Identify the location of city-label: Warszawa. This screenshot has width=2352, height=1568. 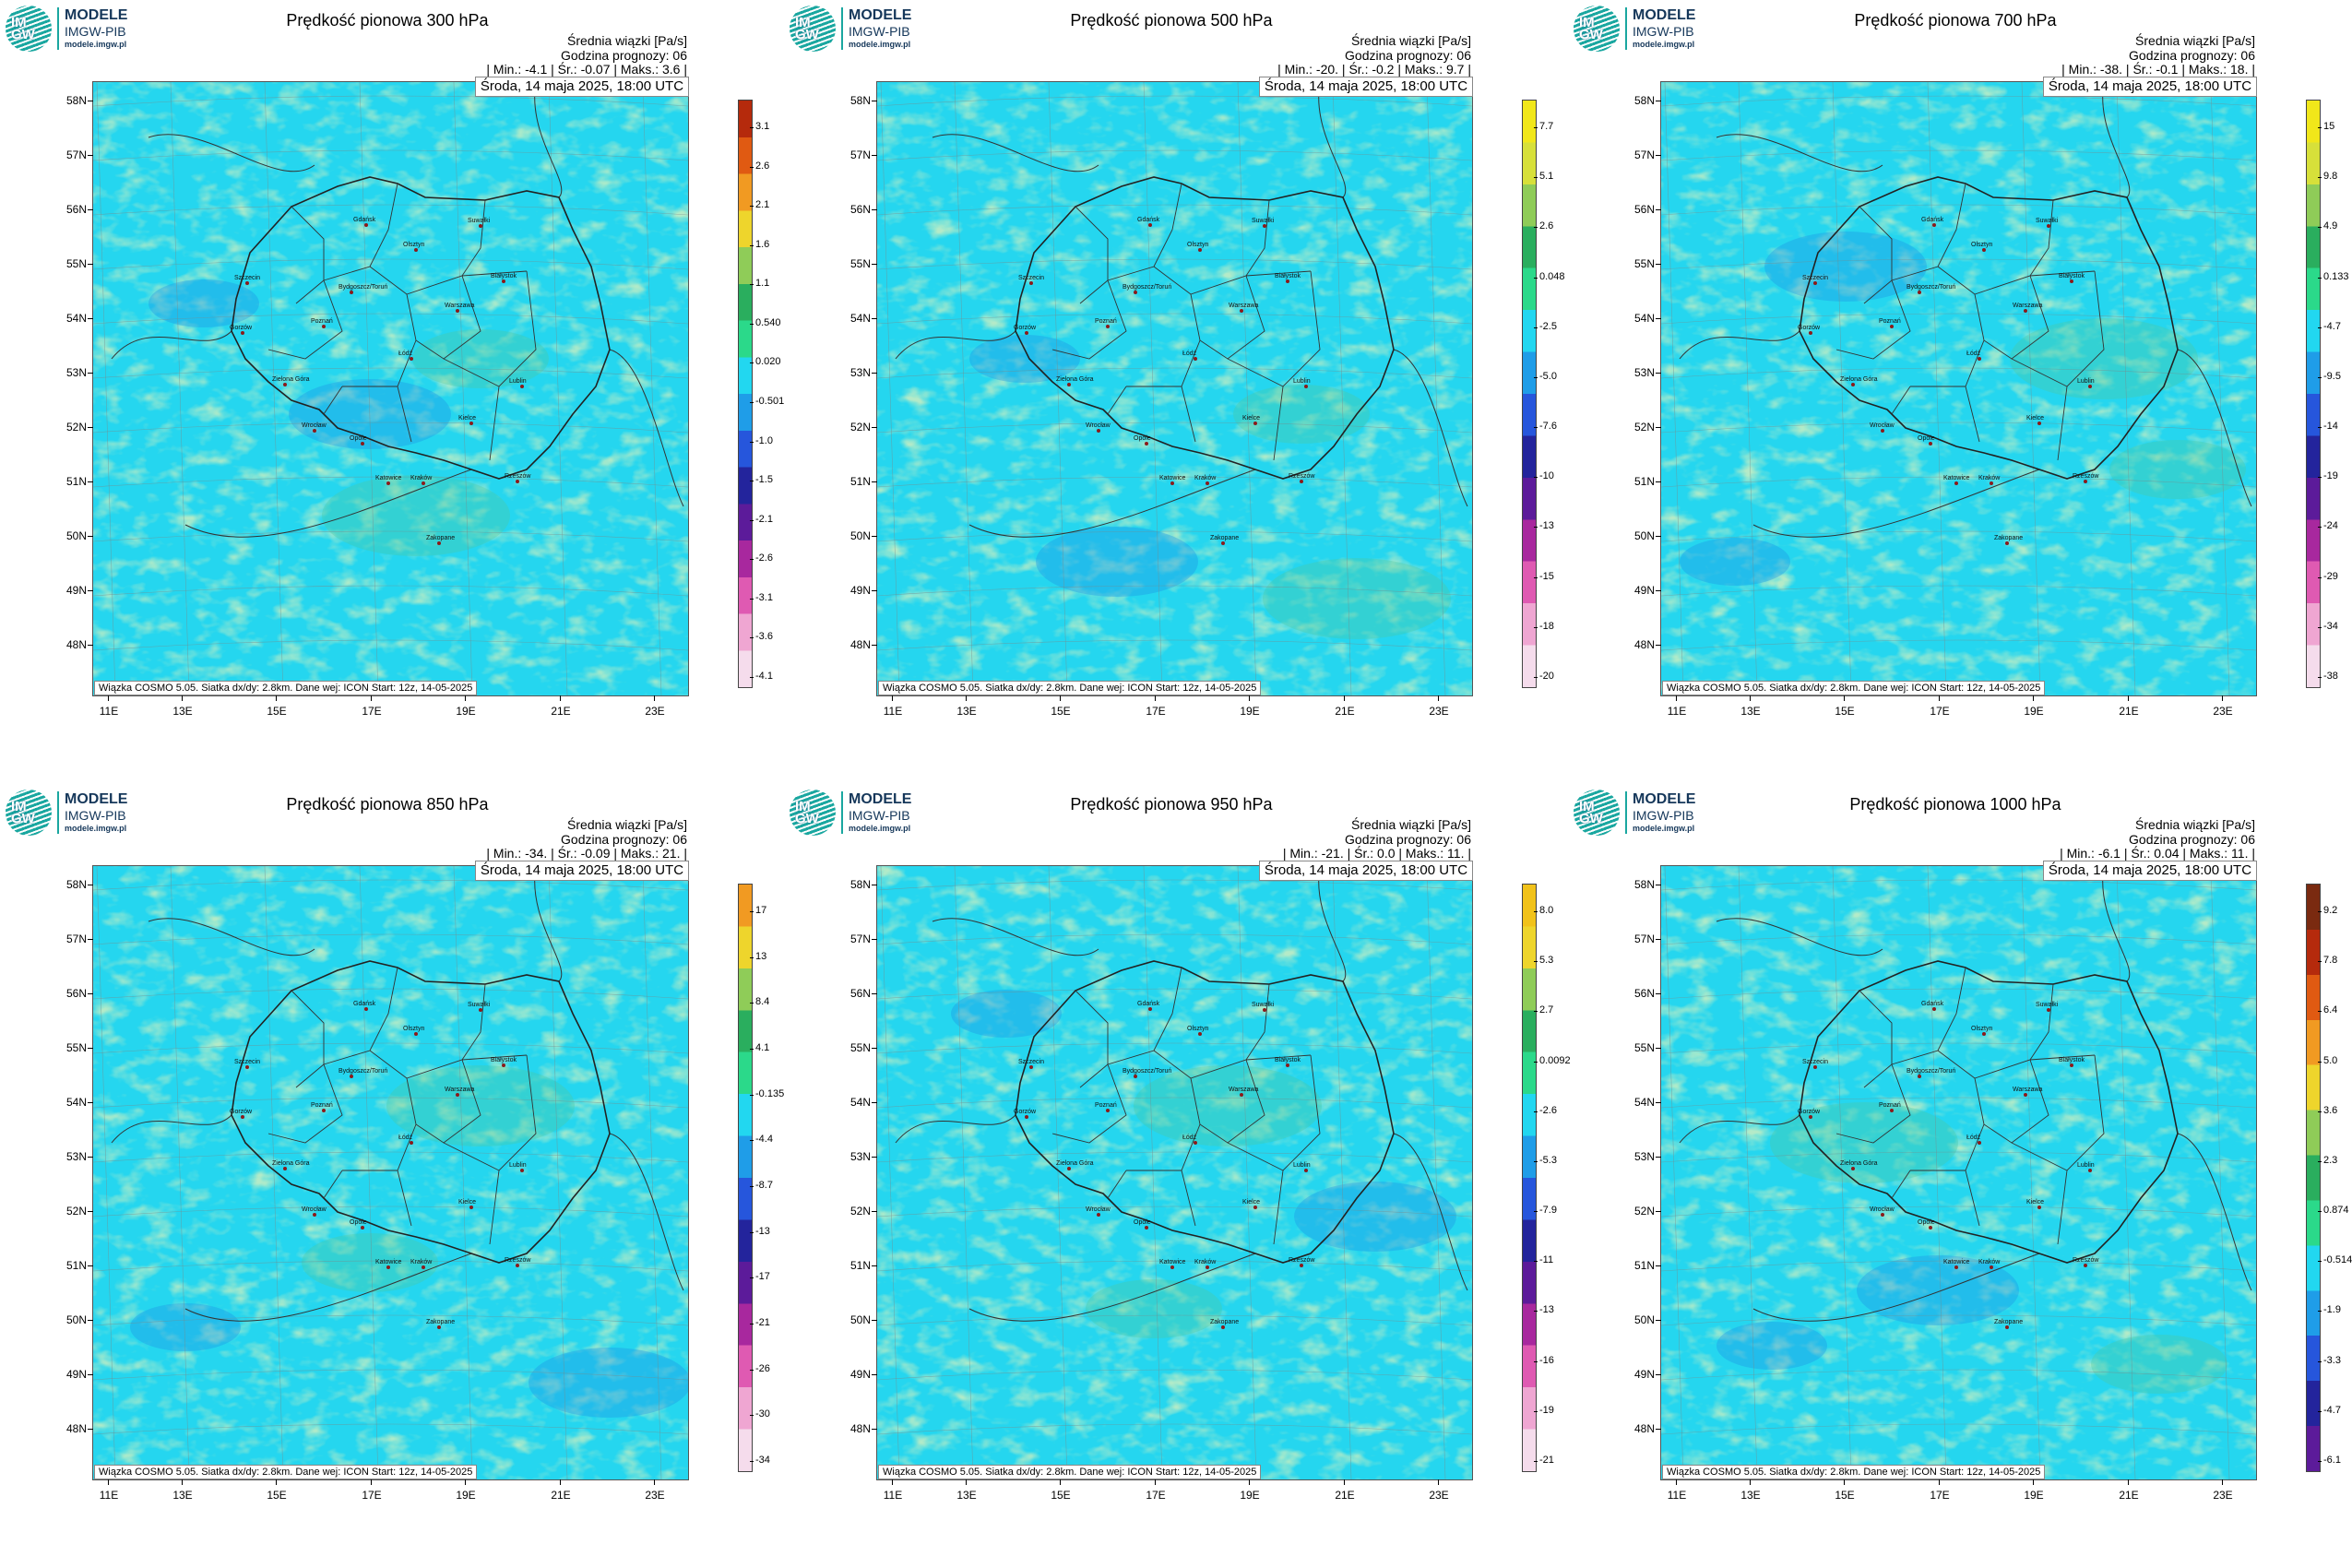
(1244, 306).